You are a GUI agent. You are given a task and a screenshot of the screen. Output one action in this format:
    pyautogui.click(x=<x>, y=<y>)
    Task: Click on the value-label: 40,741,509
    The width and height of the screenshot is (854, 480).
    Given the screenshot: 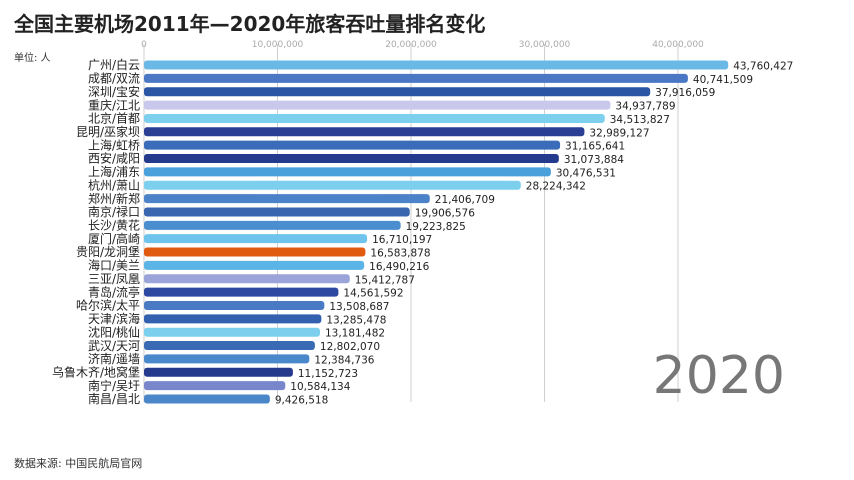 What is the action you would take?
    pyautogui.click(x=723, y=80)
    